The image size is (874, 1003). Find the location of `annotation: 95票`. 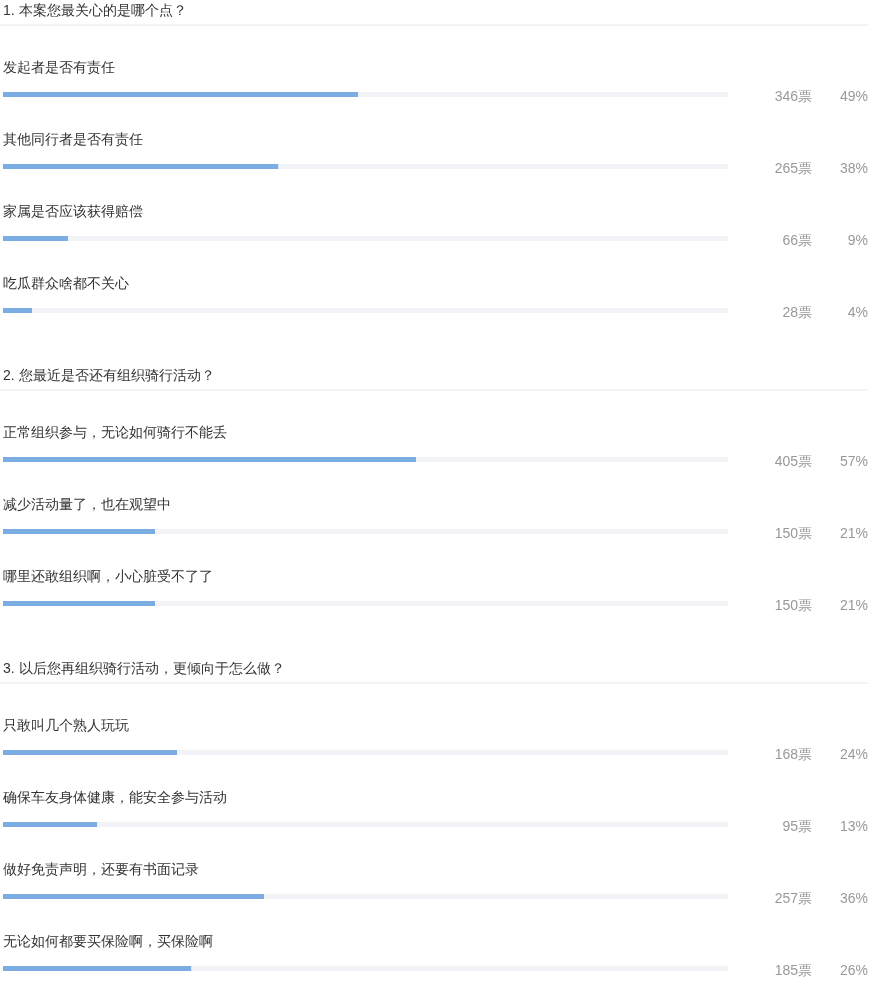

annotation: 95票 is located at coordinates (797, 826).